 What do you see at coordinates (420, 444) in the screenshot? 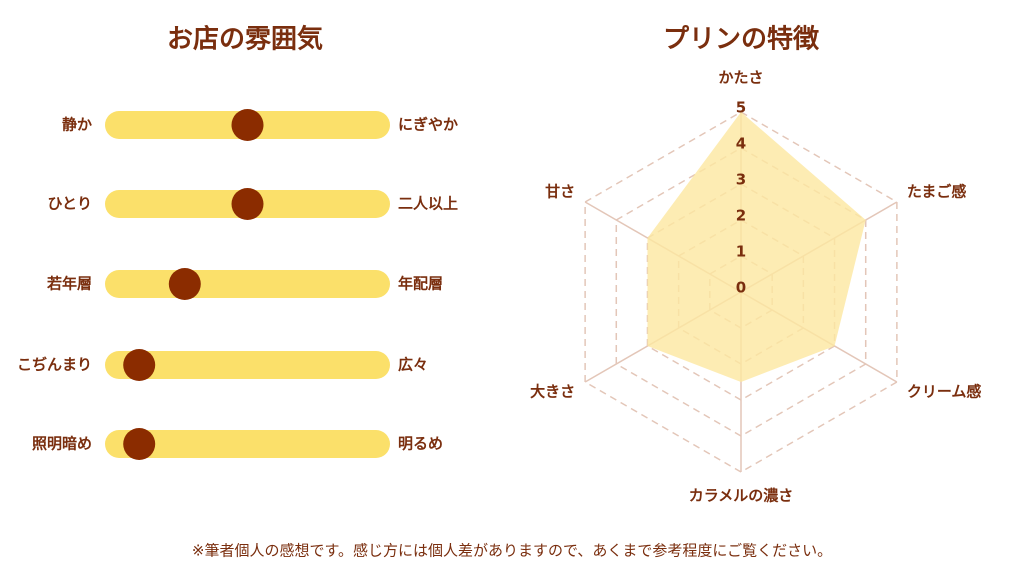
I see `right-label: 明るめ` at bounding box center [420, 444].